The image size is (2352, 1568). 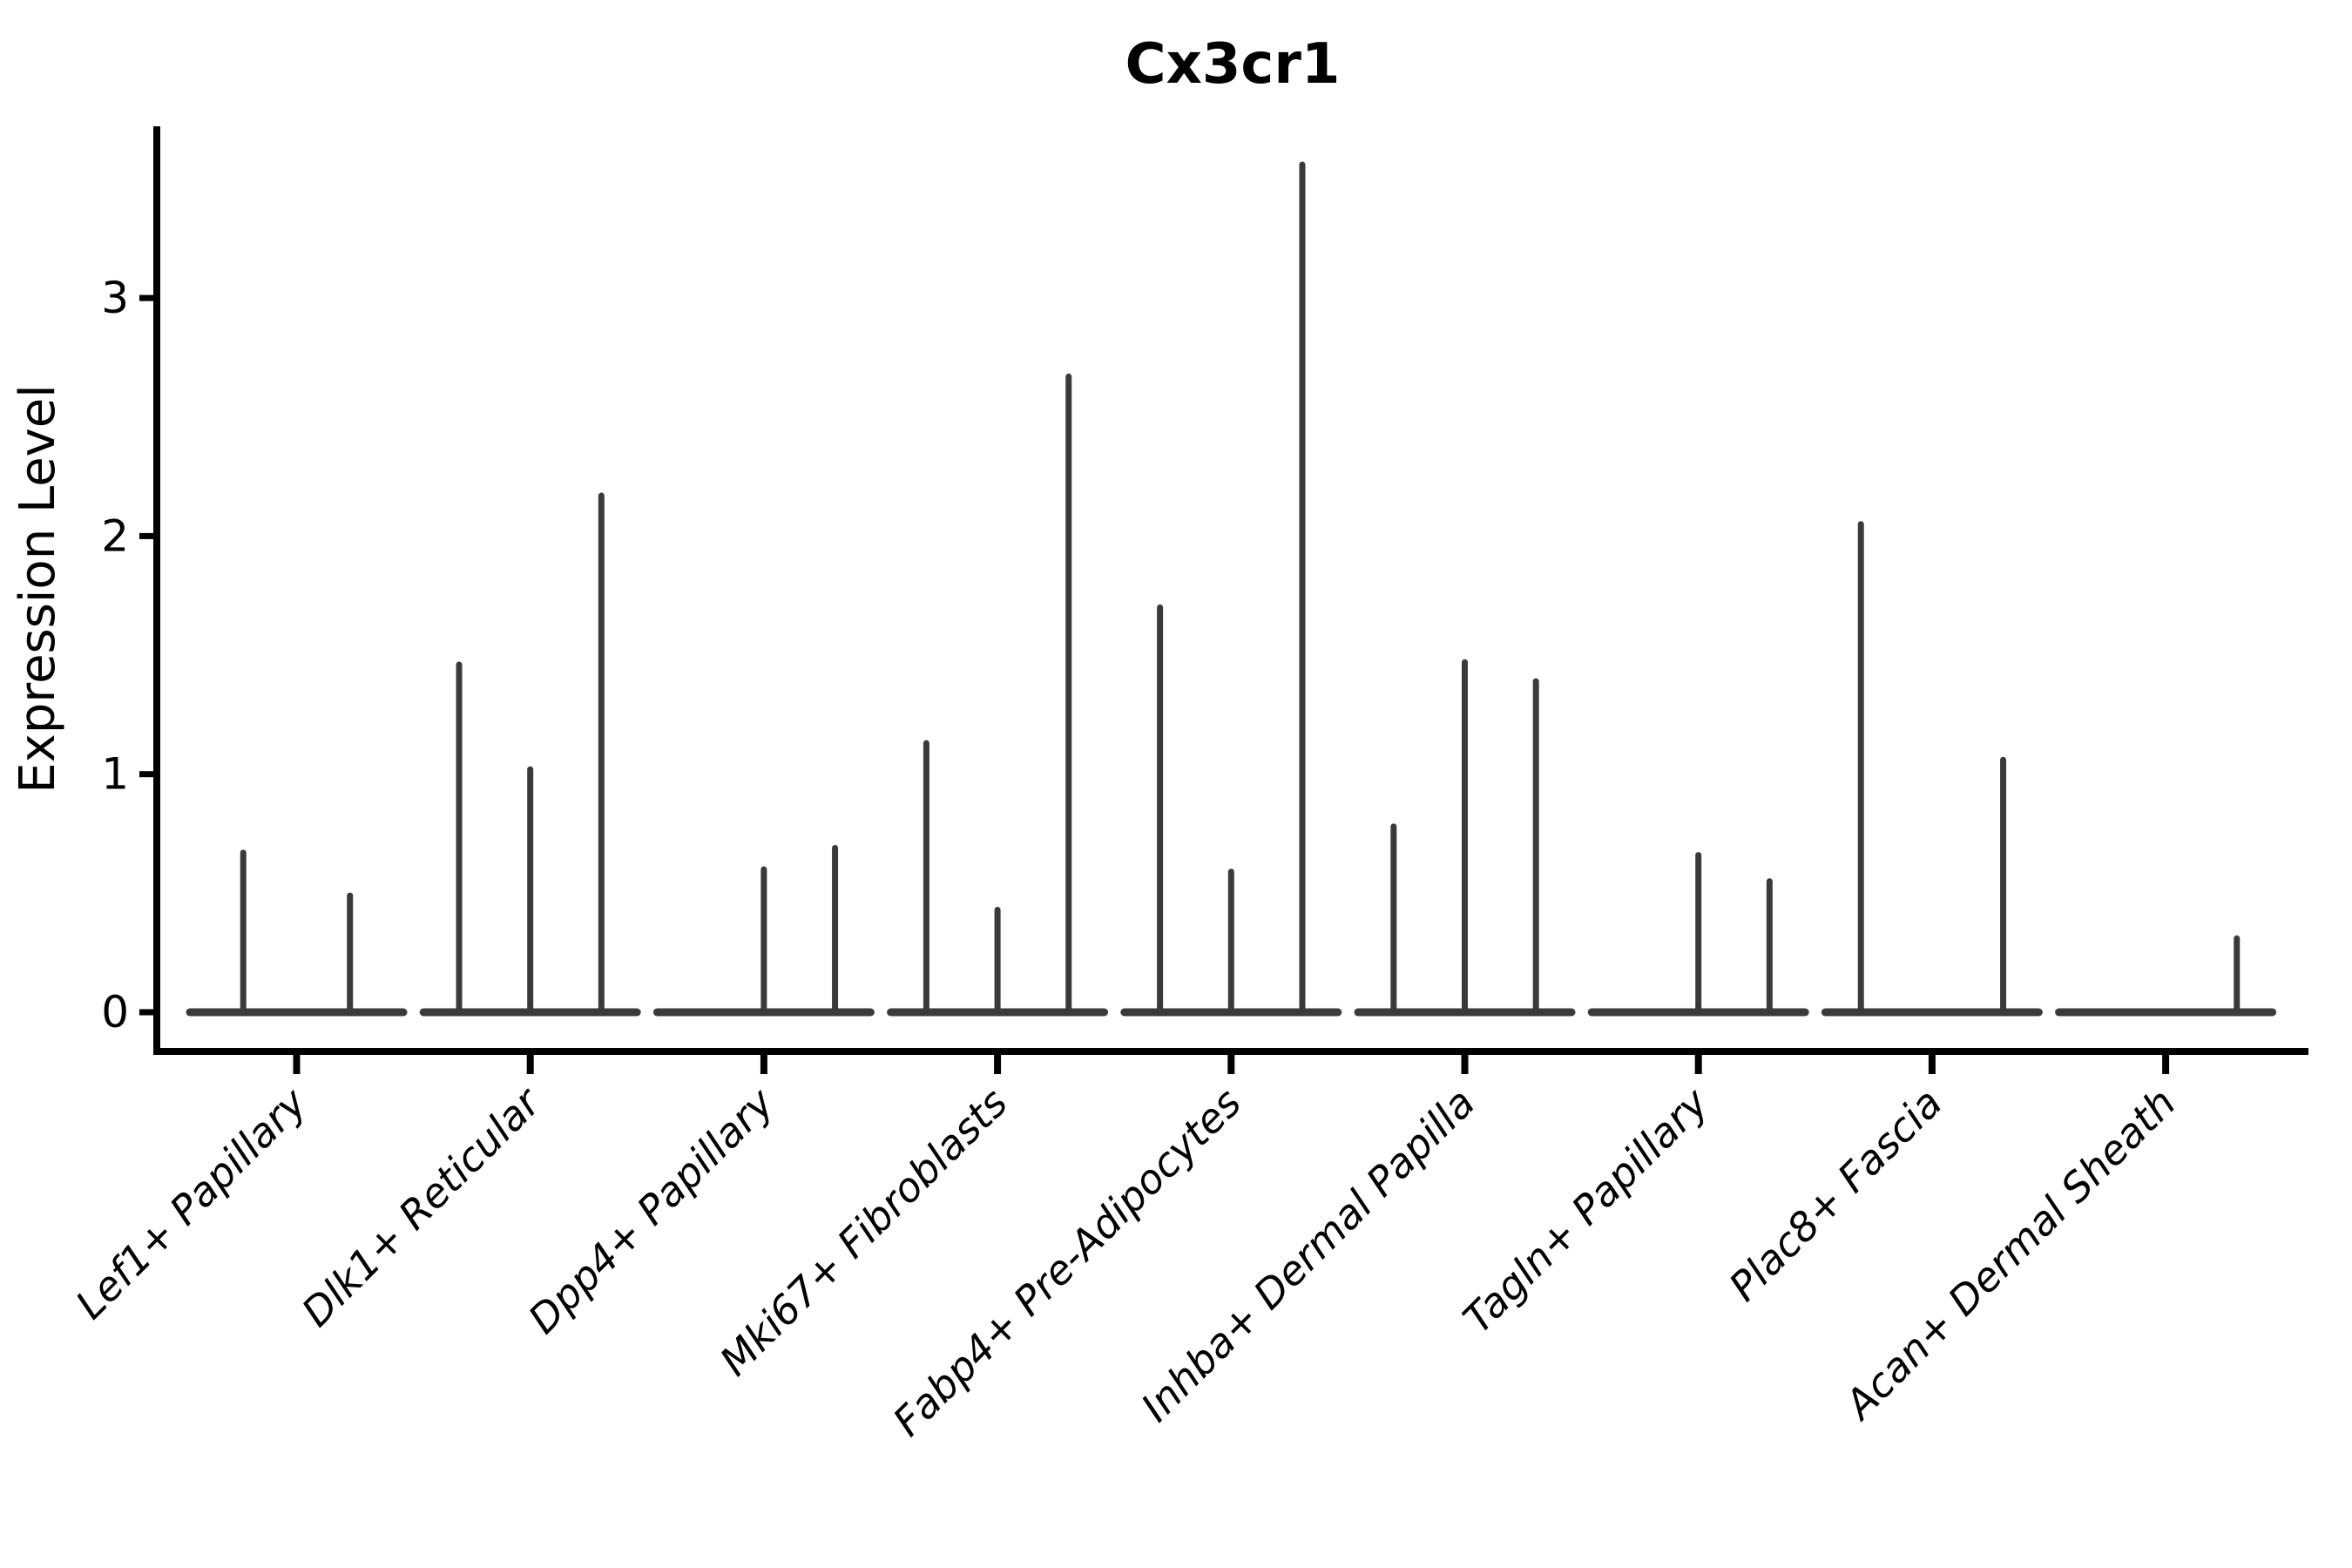 I want to click on x-tick-label: Lef1+ Papillary, so click(x=190, y=1203).